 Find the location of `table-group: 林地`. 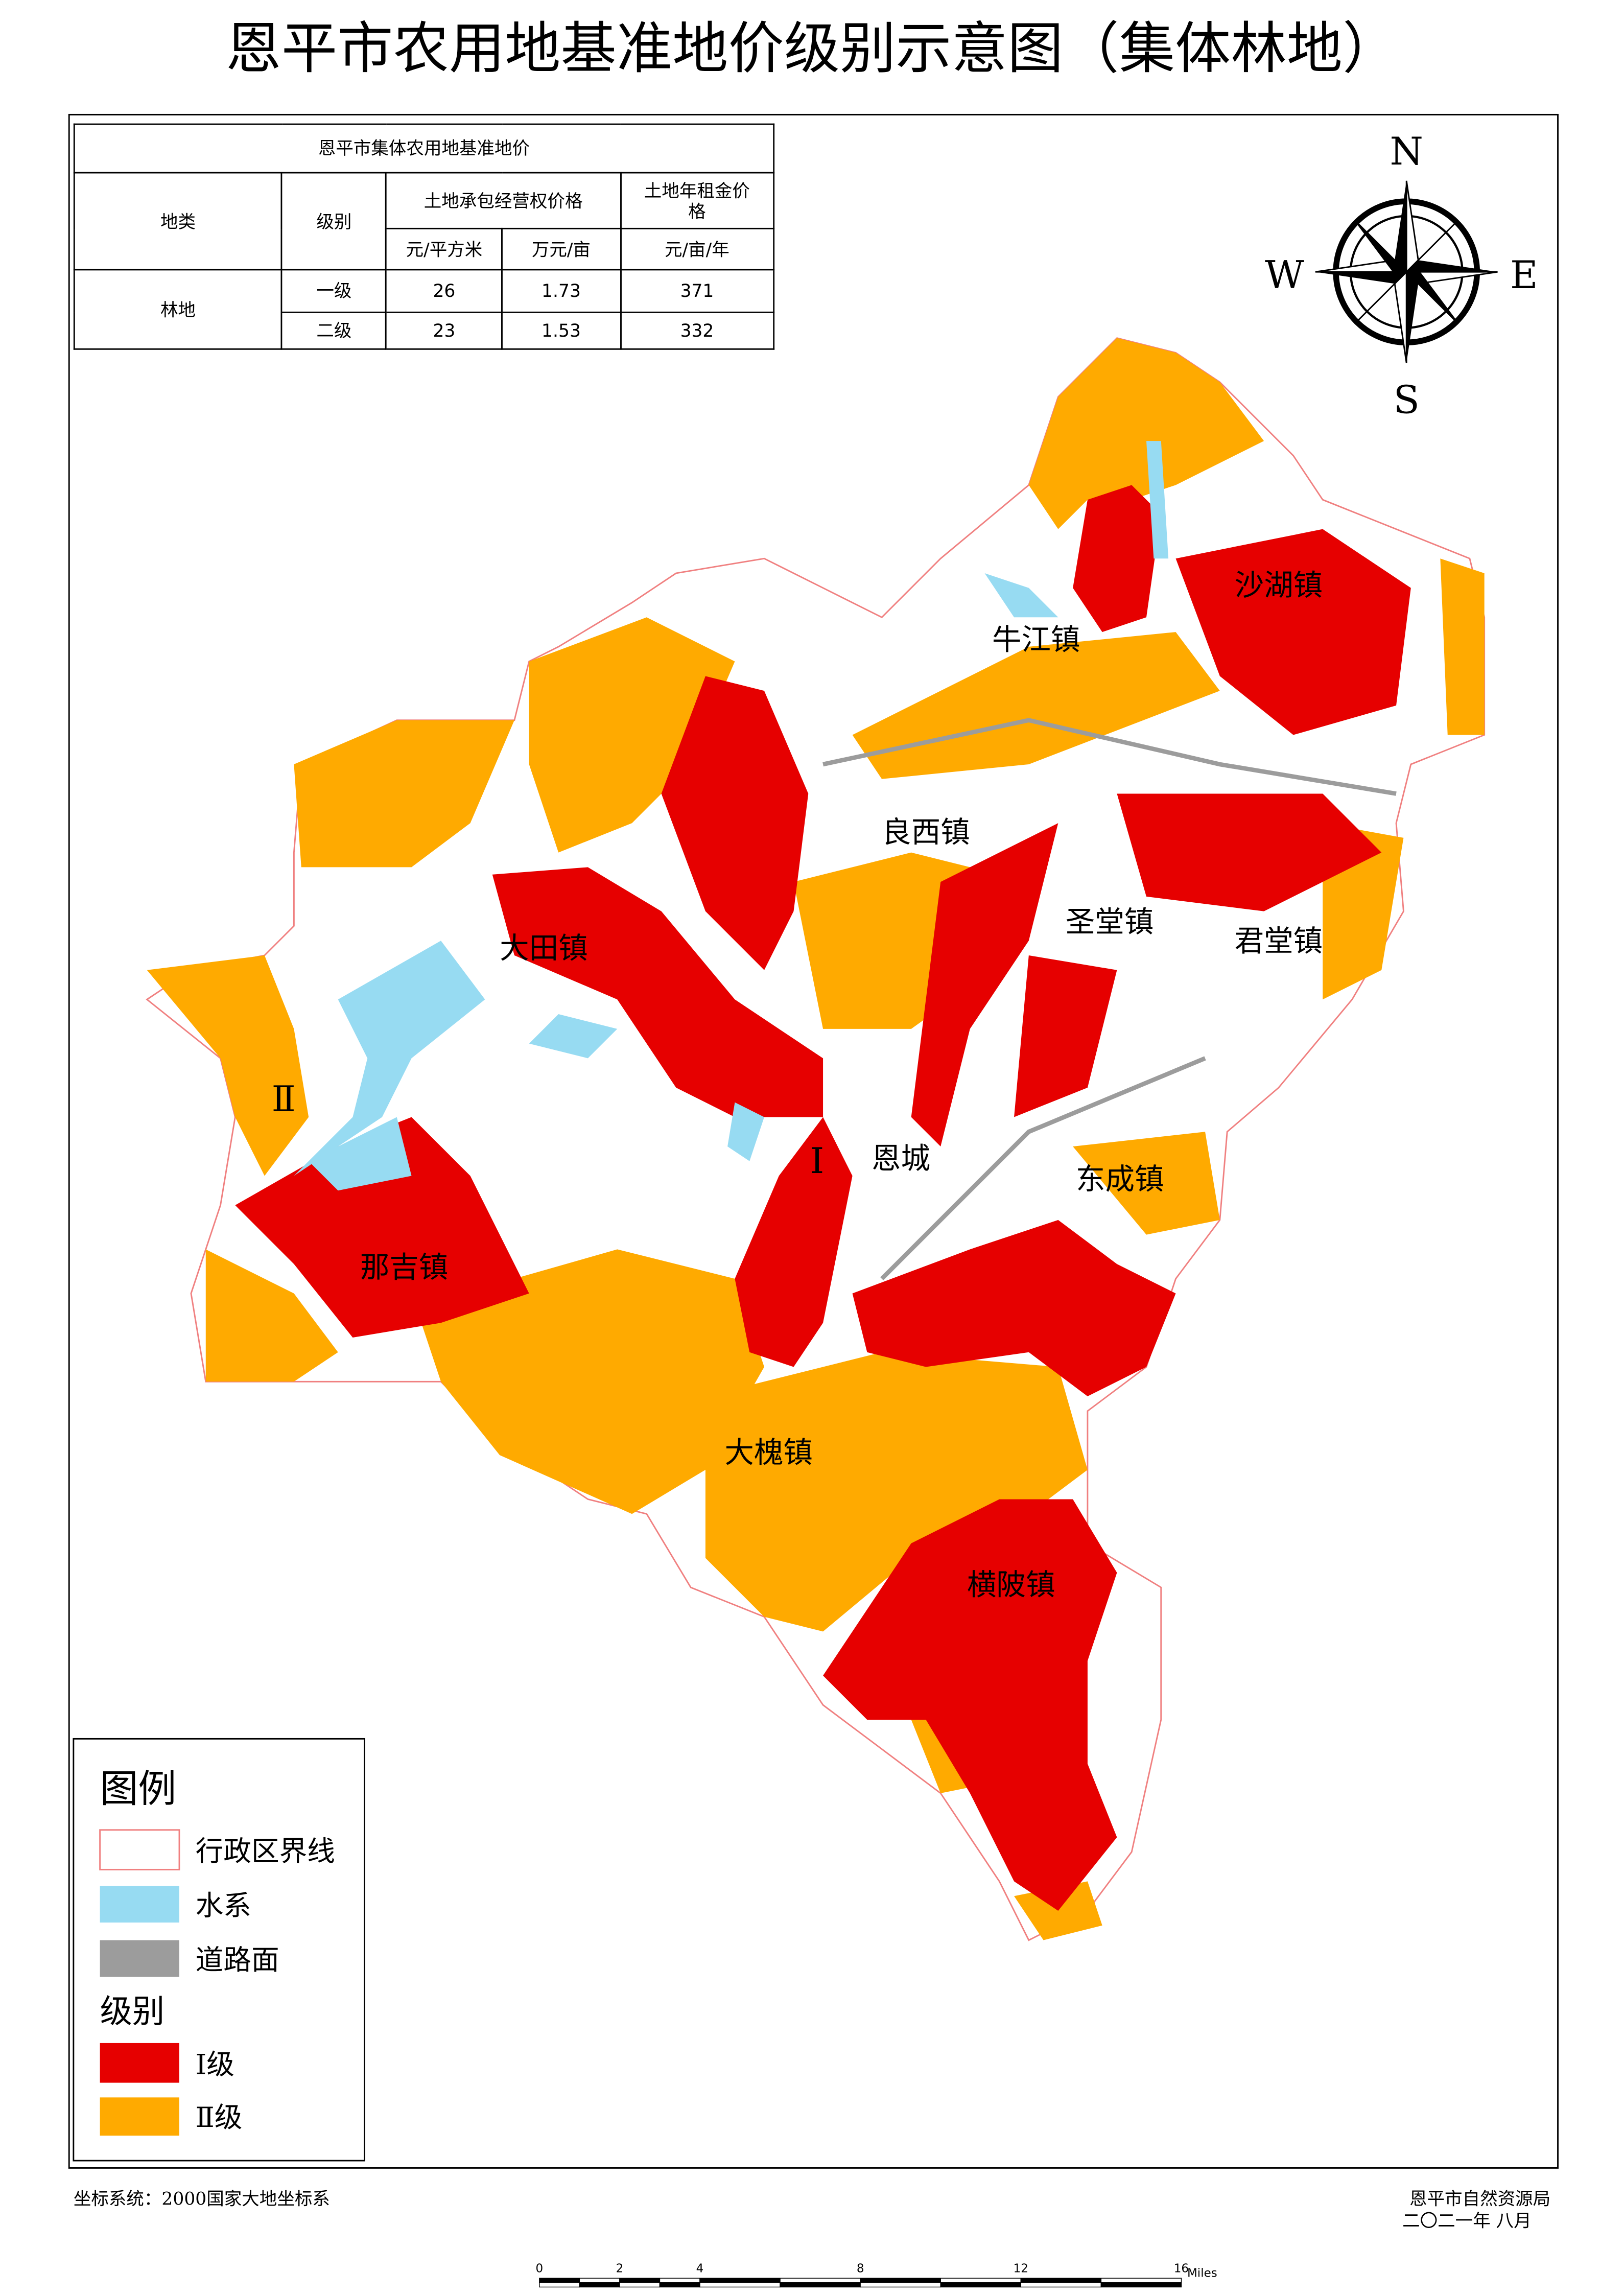

table-group: 林地 is located at coordinates (178, 309).